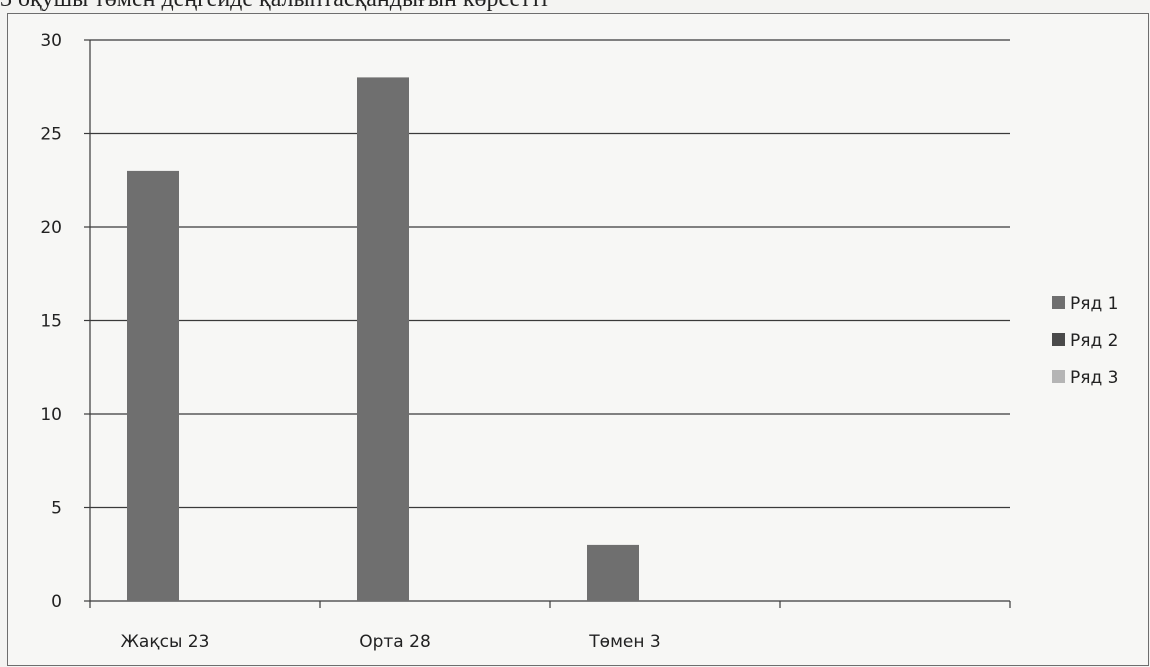 The height and width of the screenshot is (667, 1150). I want to click on y-tick-label: 10, so click(51, 415).